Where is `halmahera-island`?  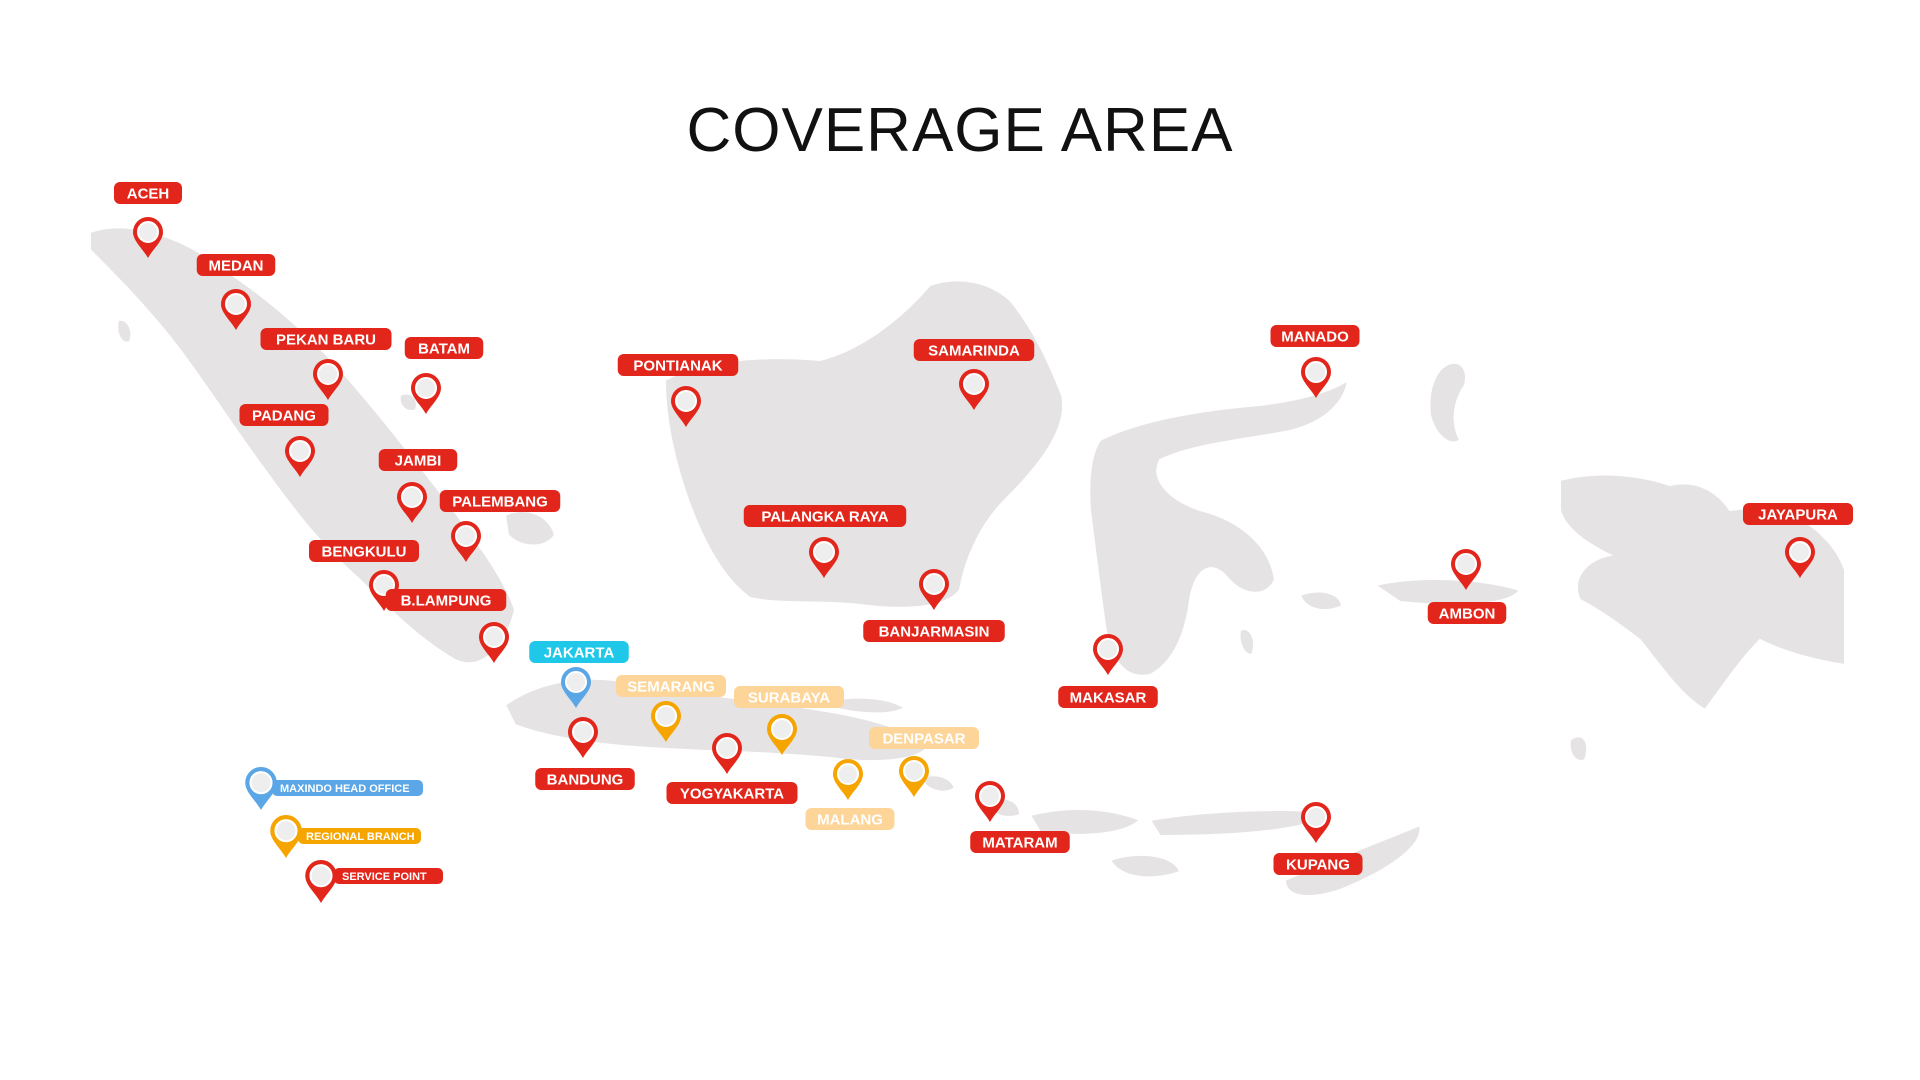 halmahera-island is located at coordinates (1447, 402).